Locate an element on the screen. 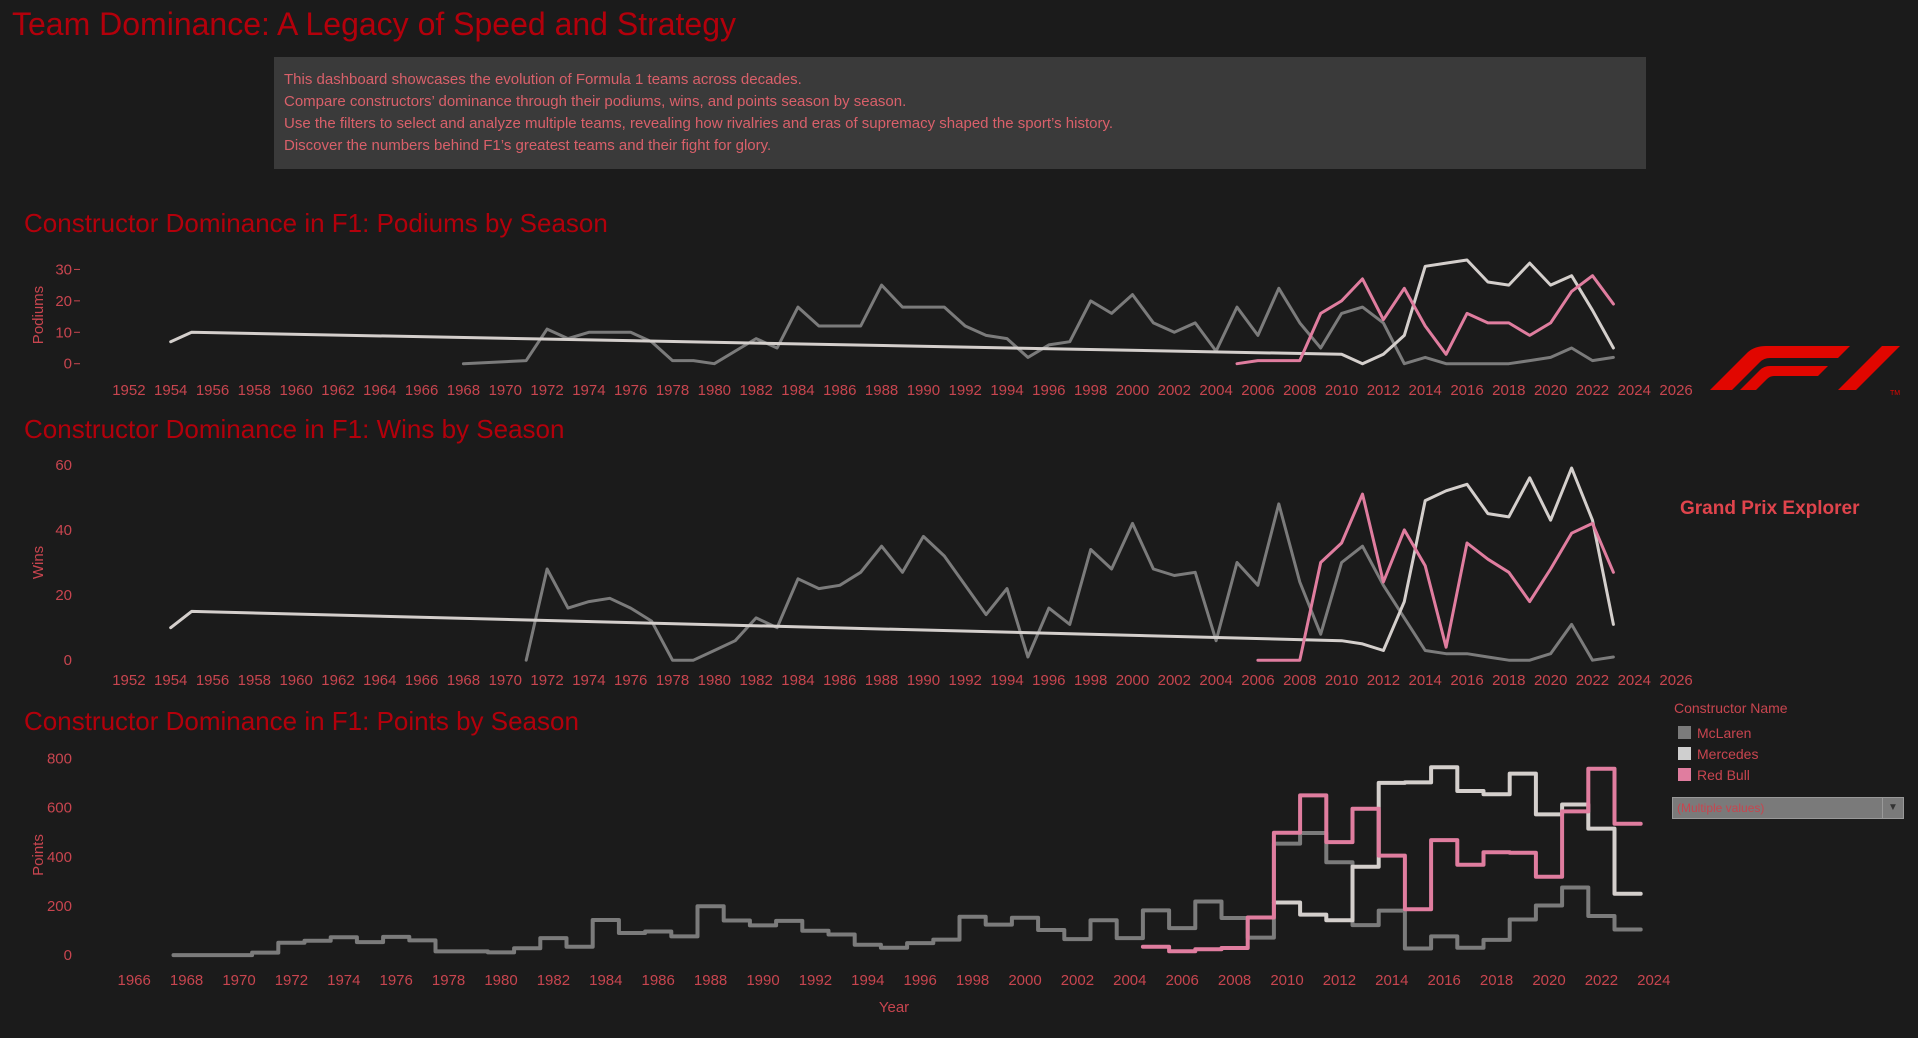 The image size is (1918, 1038). y-axis-label: Wins is located at coordinates (38, 562).